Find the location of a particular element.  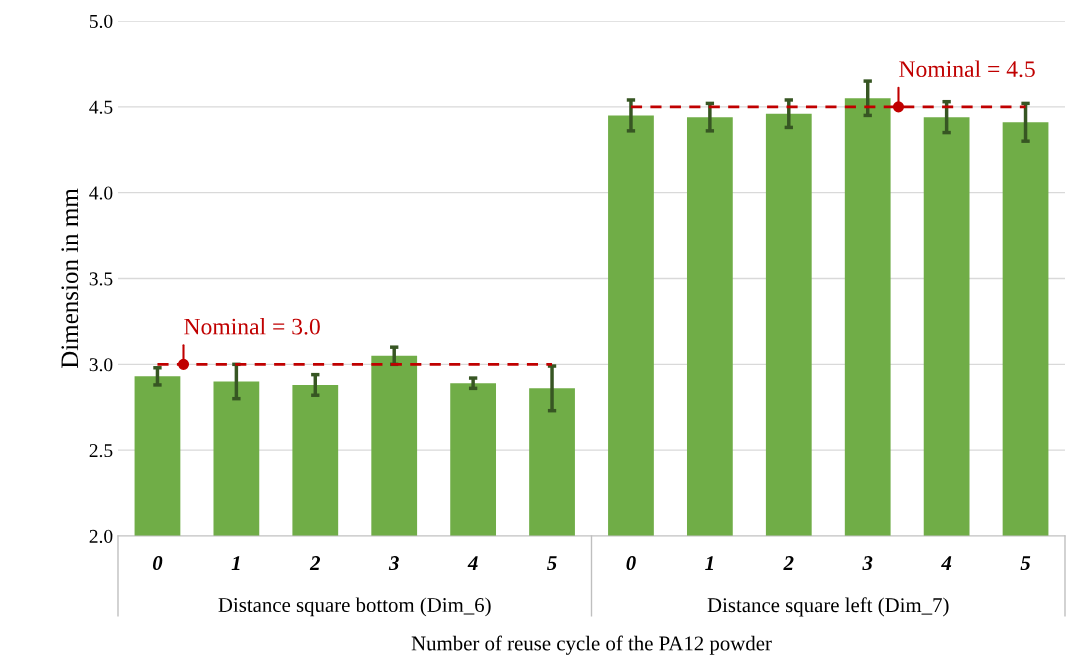

x-axis-title: Number of reuse cycle of the PA12 powder is located at coordinates (591, 645).